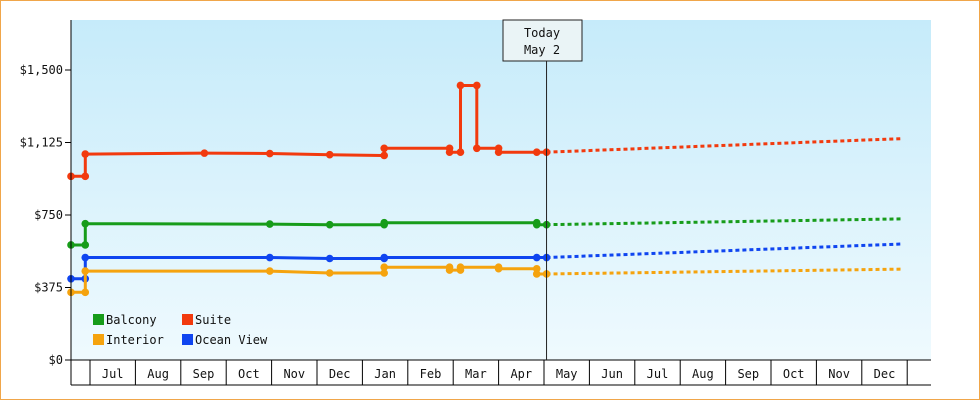 The image size is (980, 400). I want to click on legend-label: Balcony, so click(131, 320).